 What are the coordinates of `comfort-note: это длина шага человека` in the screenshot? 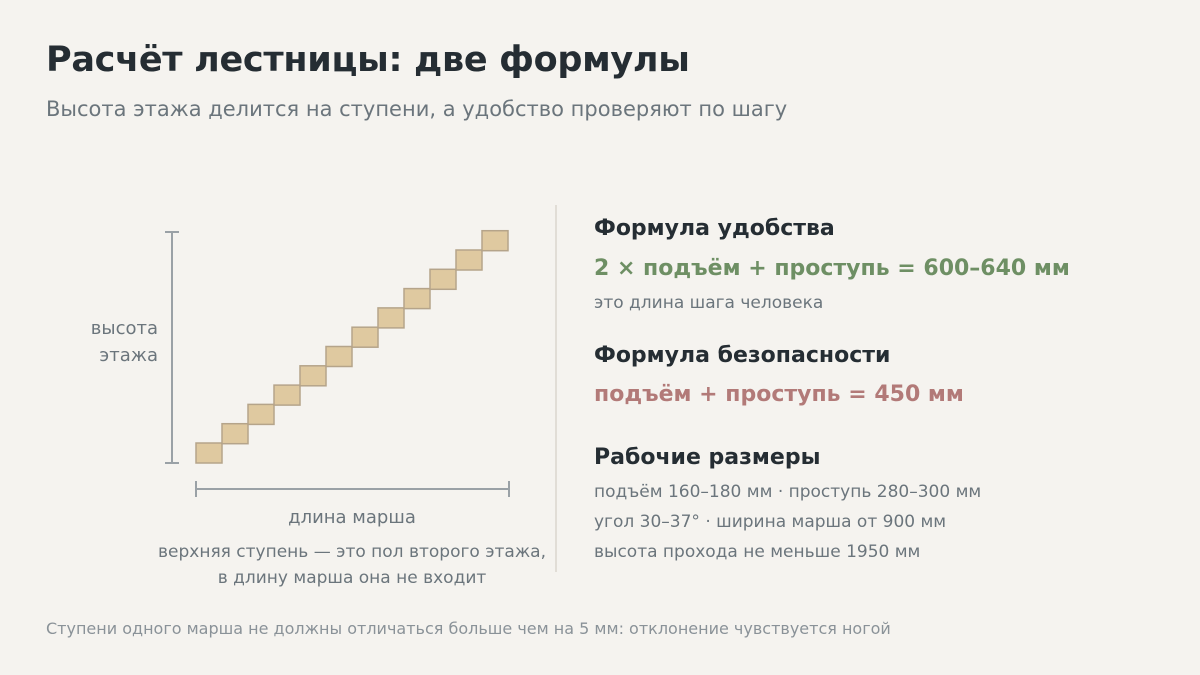 It's located at (709, 303).